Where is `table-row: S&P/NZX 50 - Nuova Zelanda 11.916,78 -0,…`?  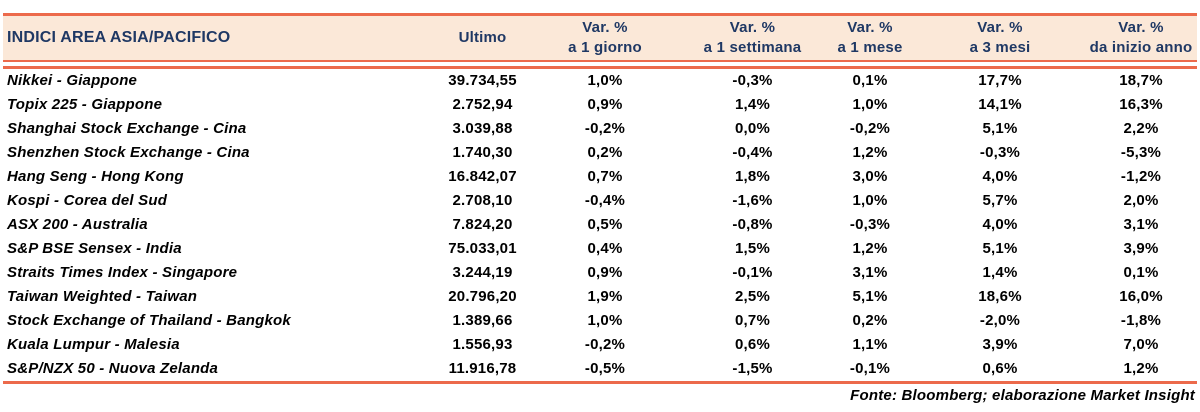 table-row: S&P/NZX 50 - Nuova Zelanda 11.916,78 -0,… is located at coordinates (600, 369).